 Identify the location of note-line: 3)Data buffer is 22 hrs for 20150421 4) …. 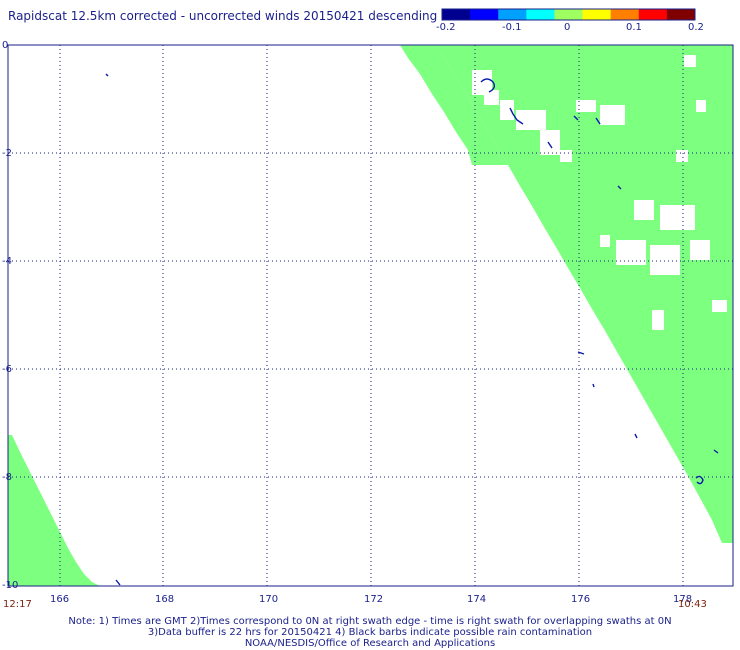
(370, 632).